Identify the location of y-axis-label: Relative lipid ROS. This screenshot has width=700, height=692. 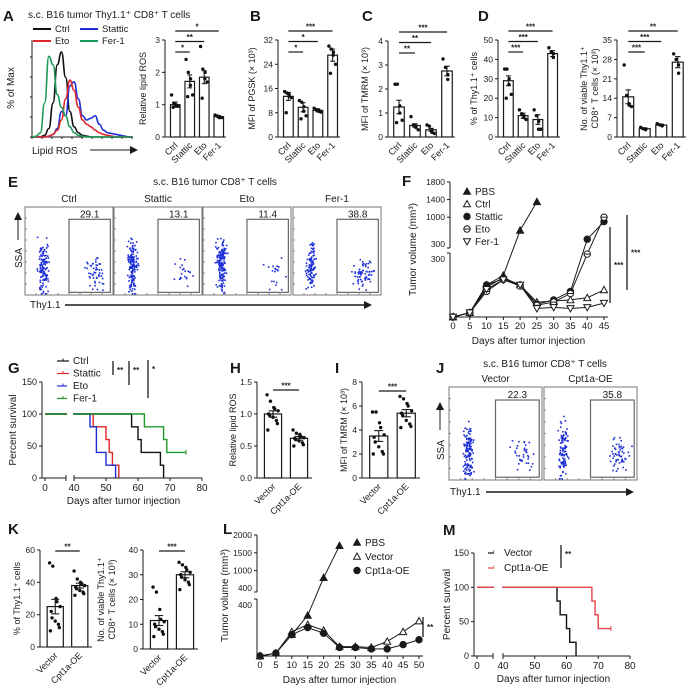
(143, 88).